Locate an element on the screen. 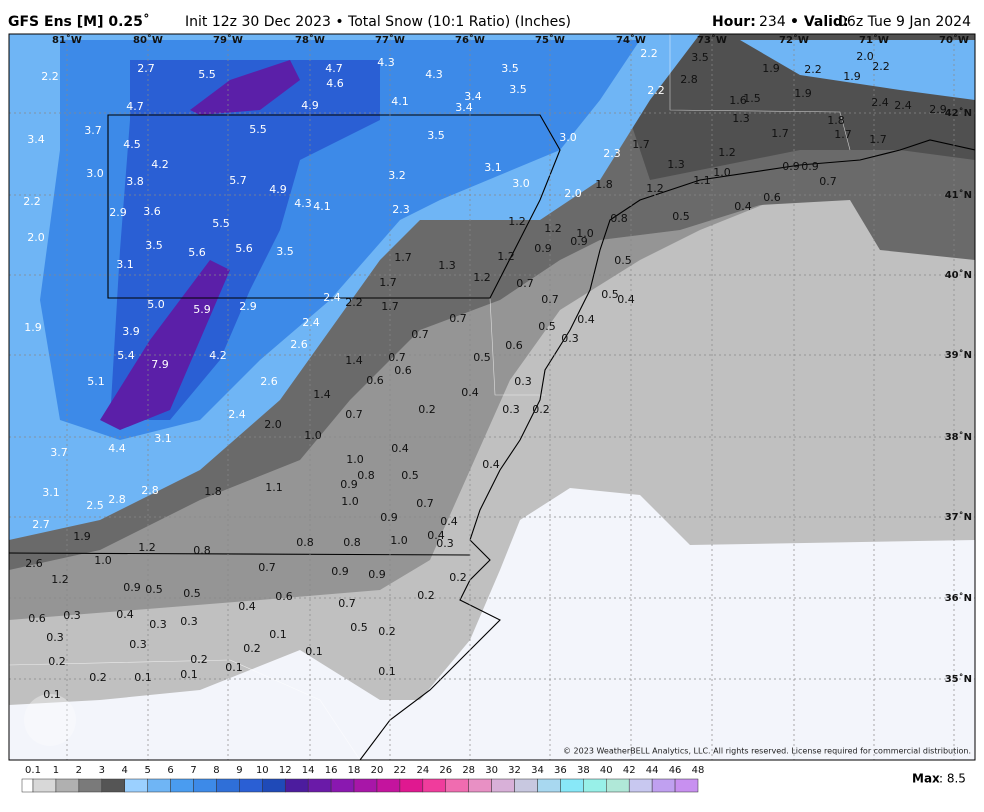  lon-label: 79˚W is located at coordinates (228, 40).